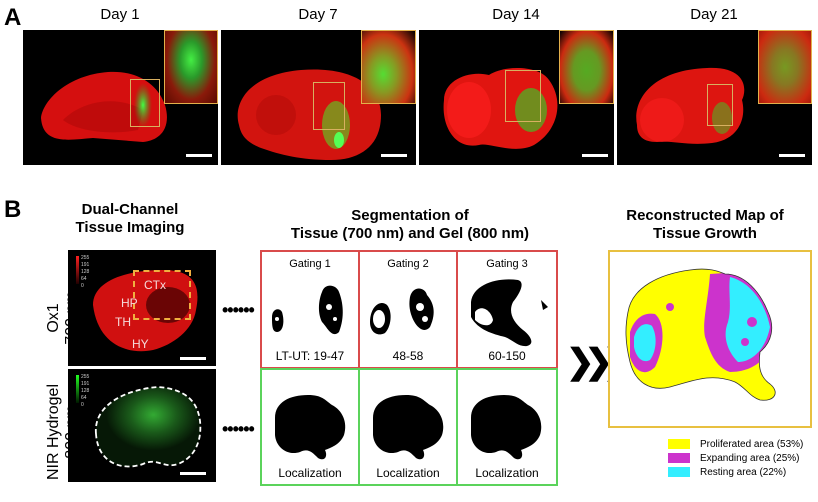 This screenshot has height=502, width=818. I want to click on map-title-line1: Reconstructed Map of, so click(705, 215).